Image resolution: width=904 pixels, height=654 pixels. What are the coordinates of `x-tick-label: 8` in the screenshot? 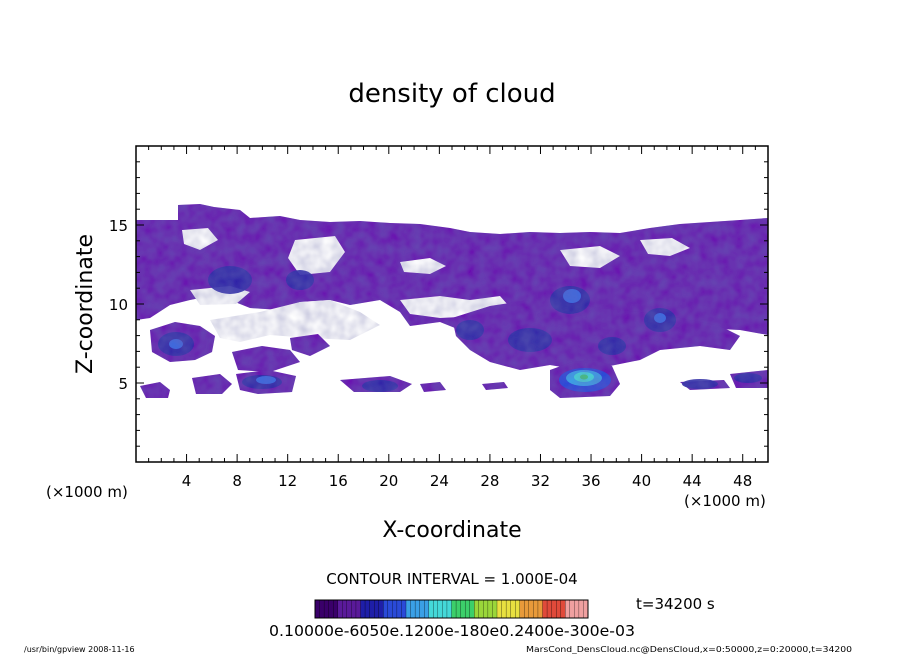 It's located at (237, 481).